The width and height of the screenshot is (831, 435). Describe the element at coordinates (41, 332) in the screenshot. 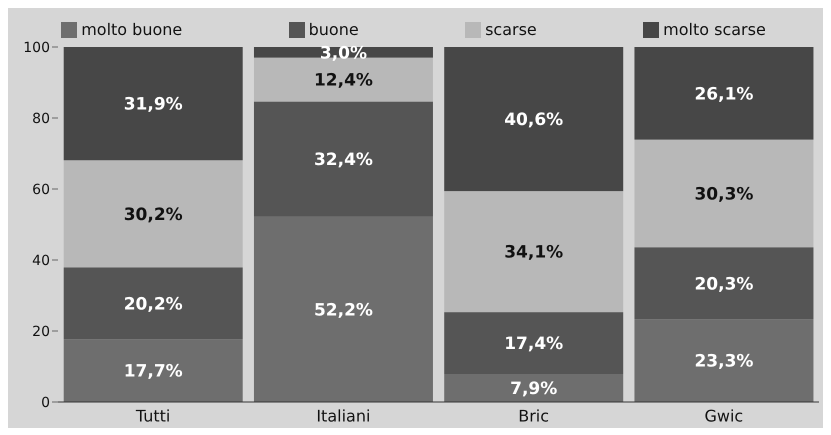

I see `y-tick-label: 20` at that location.